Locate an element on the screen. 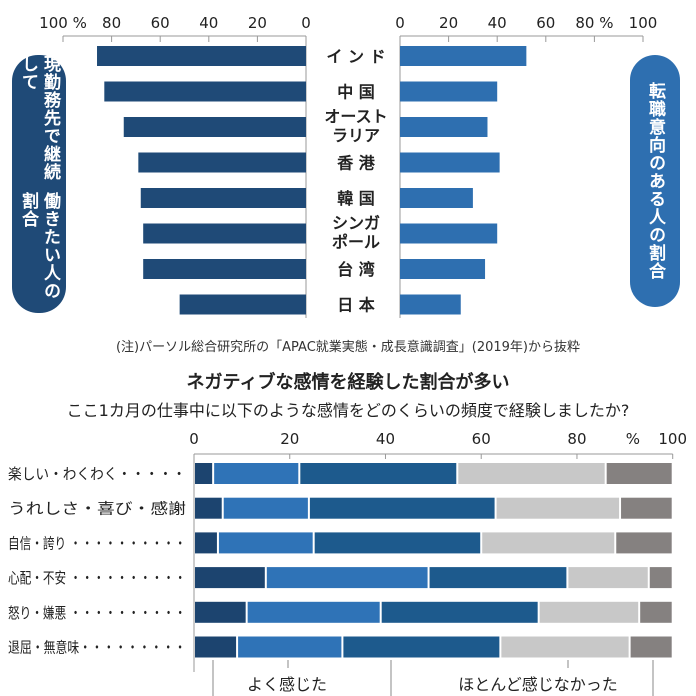  category-label: オースト is located at coordinates (355, 116).